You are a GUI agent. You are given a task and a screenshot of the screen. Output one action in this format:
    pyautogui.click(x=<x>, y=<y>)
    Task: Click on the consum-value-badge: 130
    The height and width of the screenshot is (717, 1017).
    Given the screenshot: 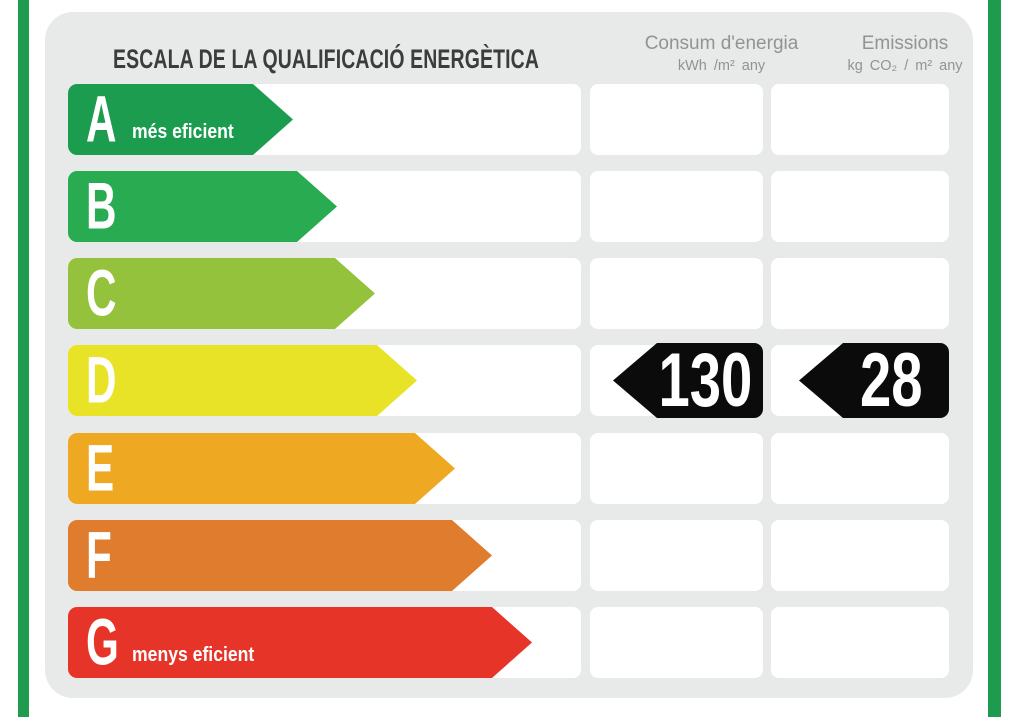 What is the action you would take?
    pyautogui.click(x=688, y=380)
    